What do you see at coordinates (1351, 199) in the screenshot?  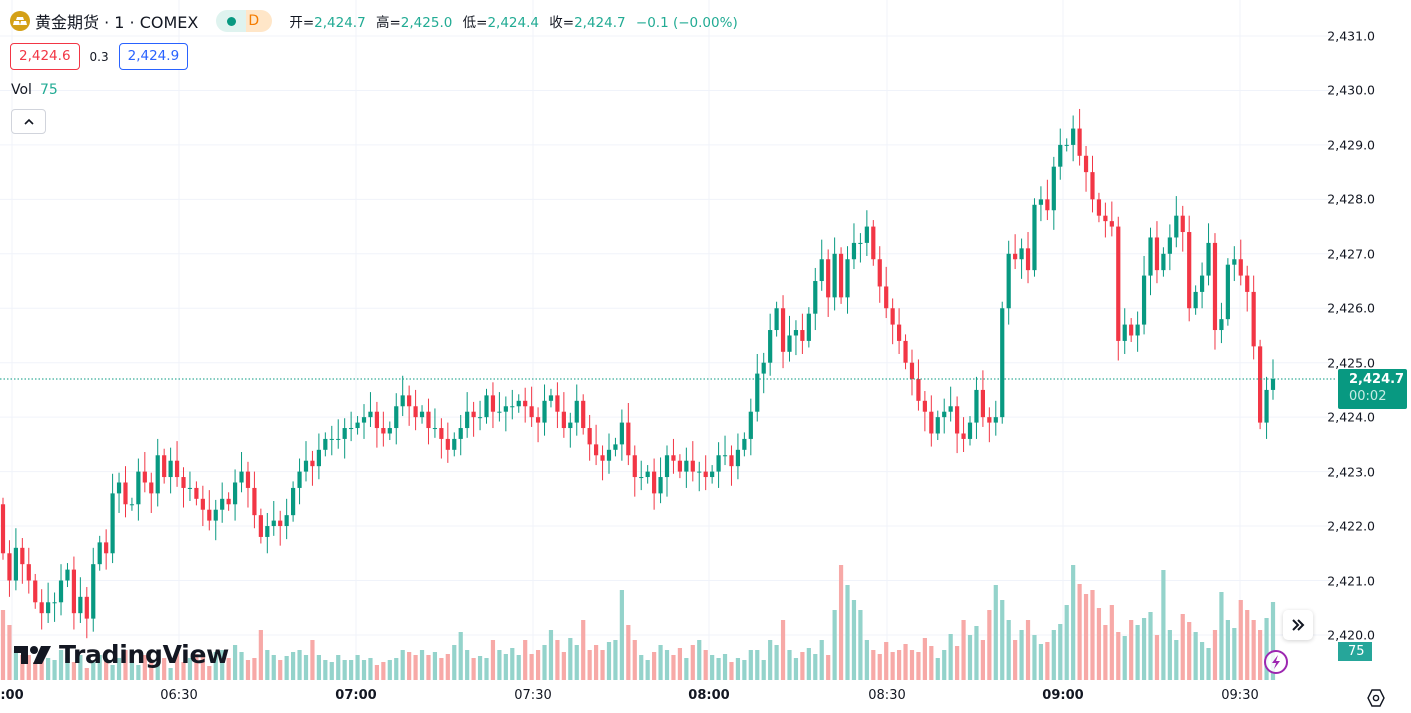 I see `price-axis-label: 2,428.0` at bounding box center [1351, 199].